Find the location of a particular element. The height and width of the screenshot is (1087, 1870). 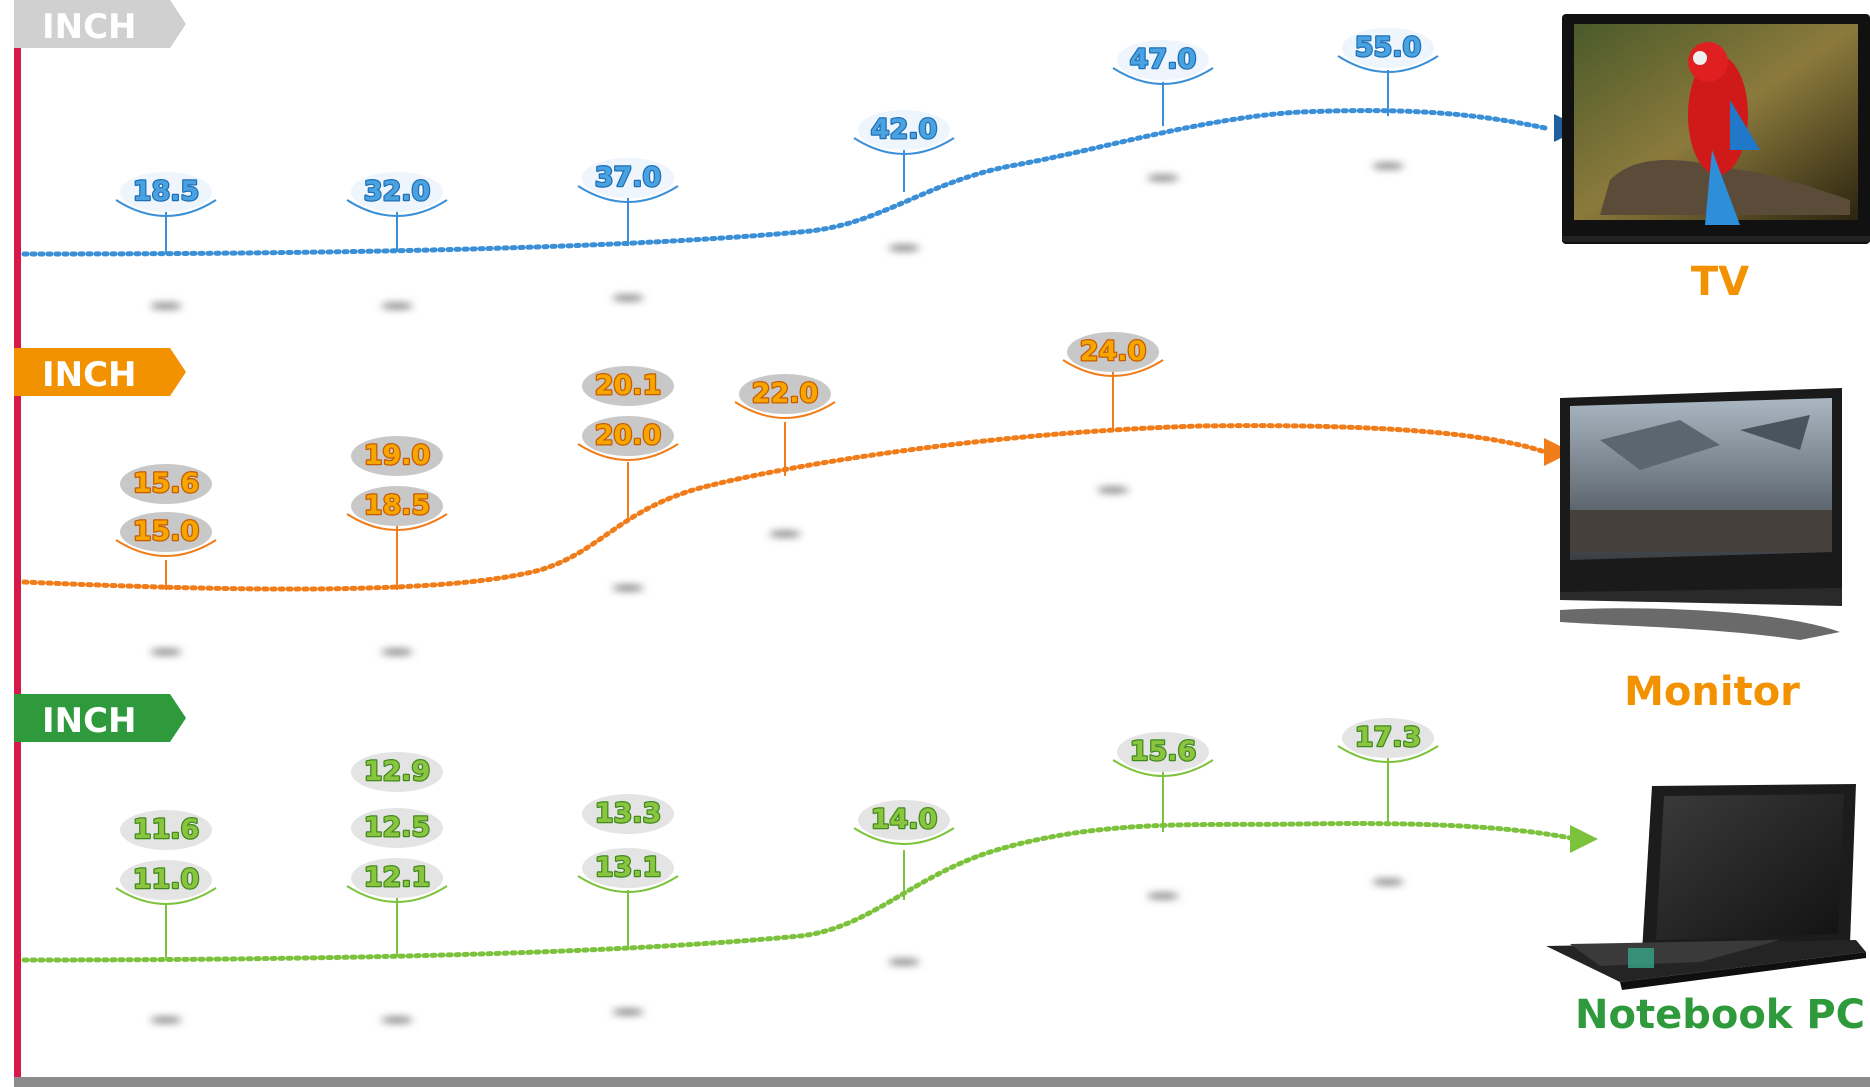

value-label: 37.0 is located at coordinates (628, 177).